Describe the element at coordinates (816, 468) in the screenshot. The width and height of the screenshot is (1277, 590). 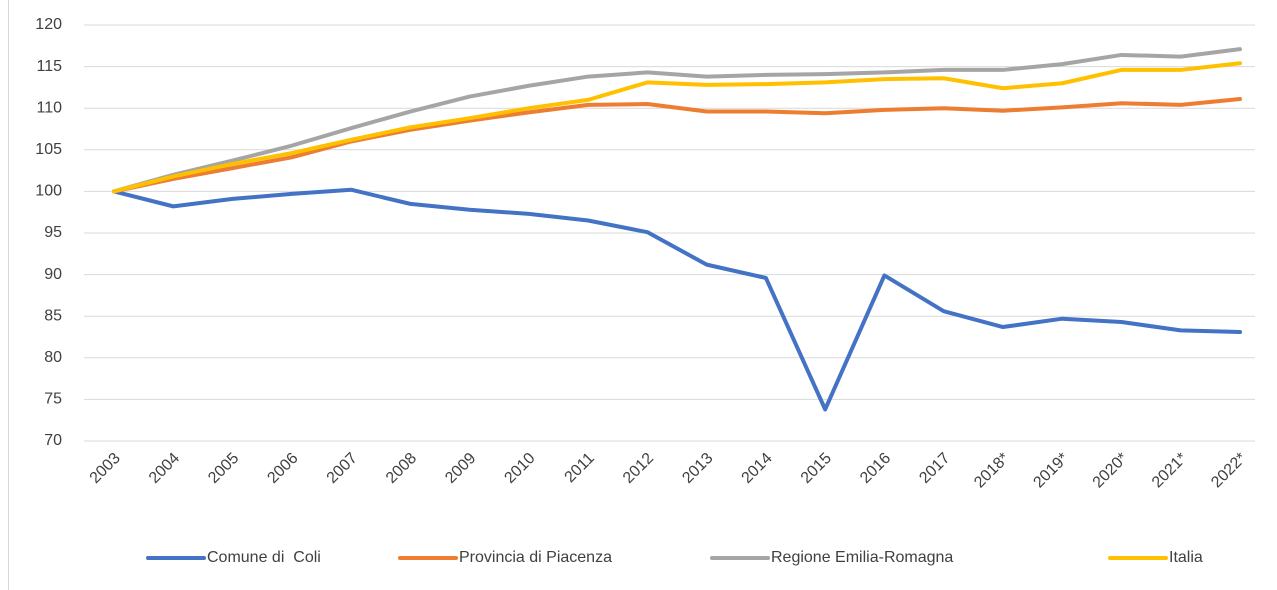
I see `x-tick-label: 2015` at that location.